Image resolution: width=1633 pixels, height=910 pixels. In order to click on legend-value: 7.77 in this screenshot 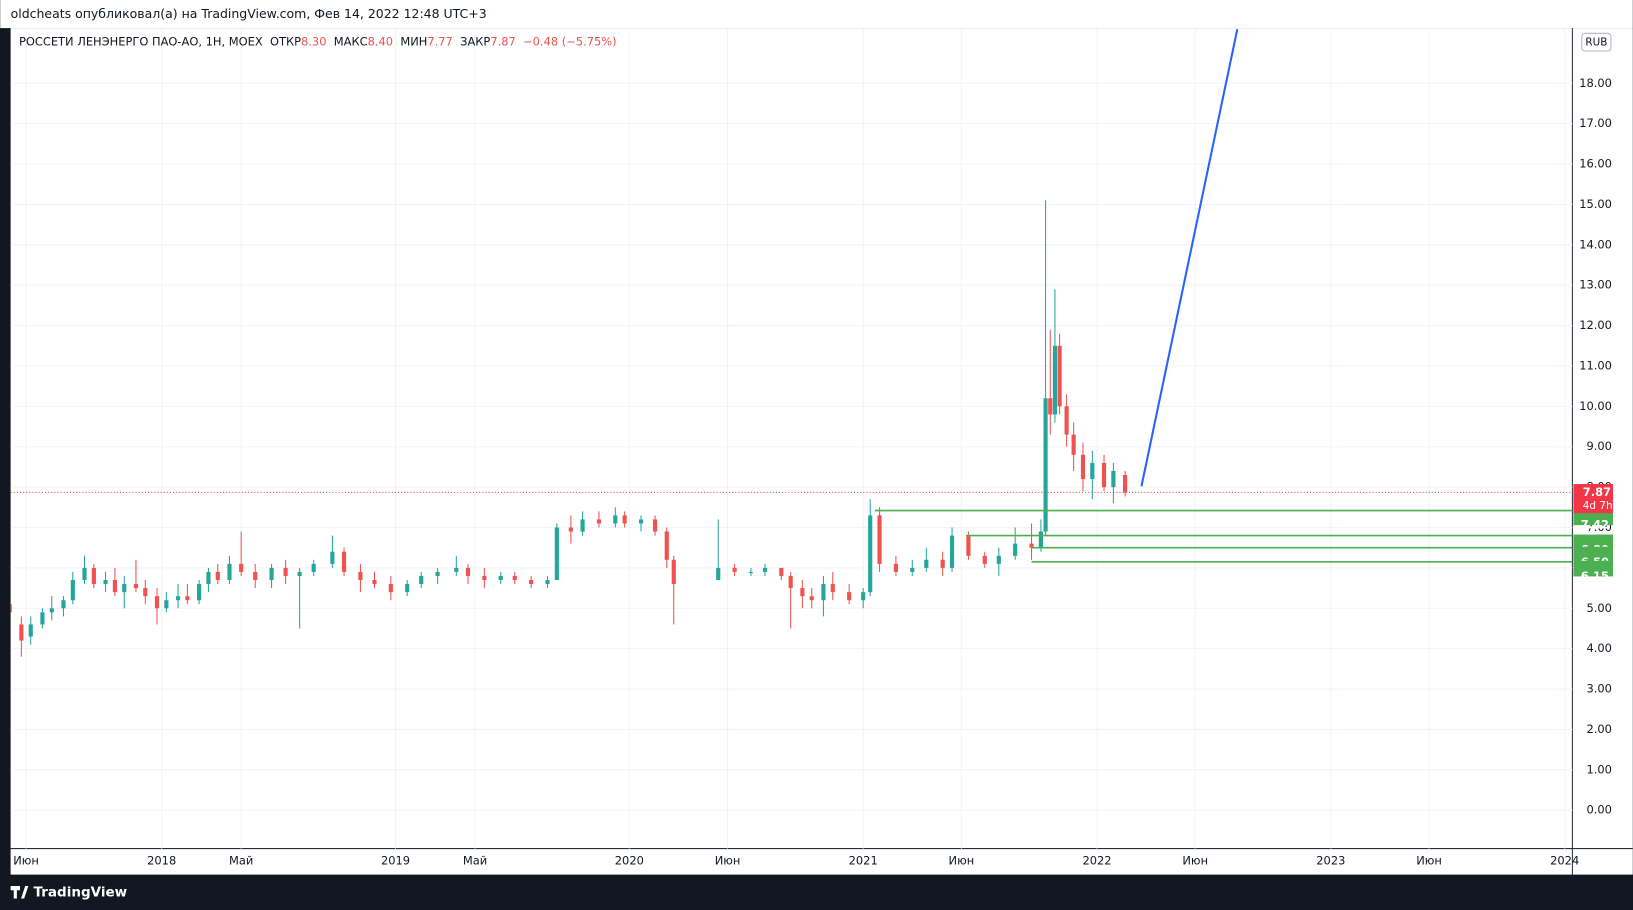, I will do `click(439, 41)`.